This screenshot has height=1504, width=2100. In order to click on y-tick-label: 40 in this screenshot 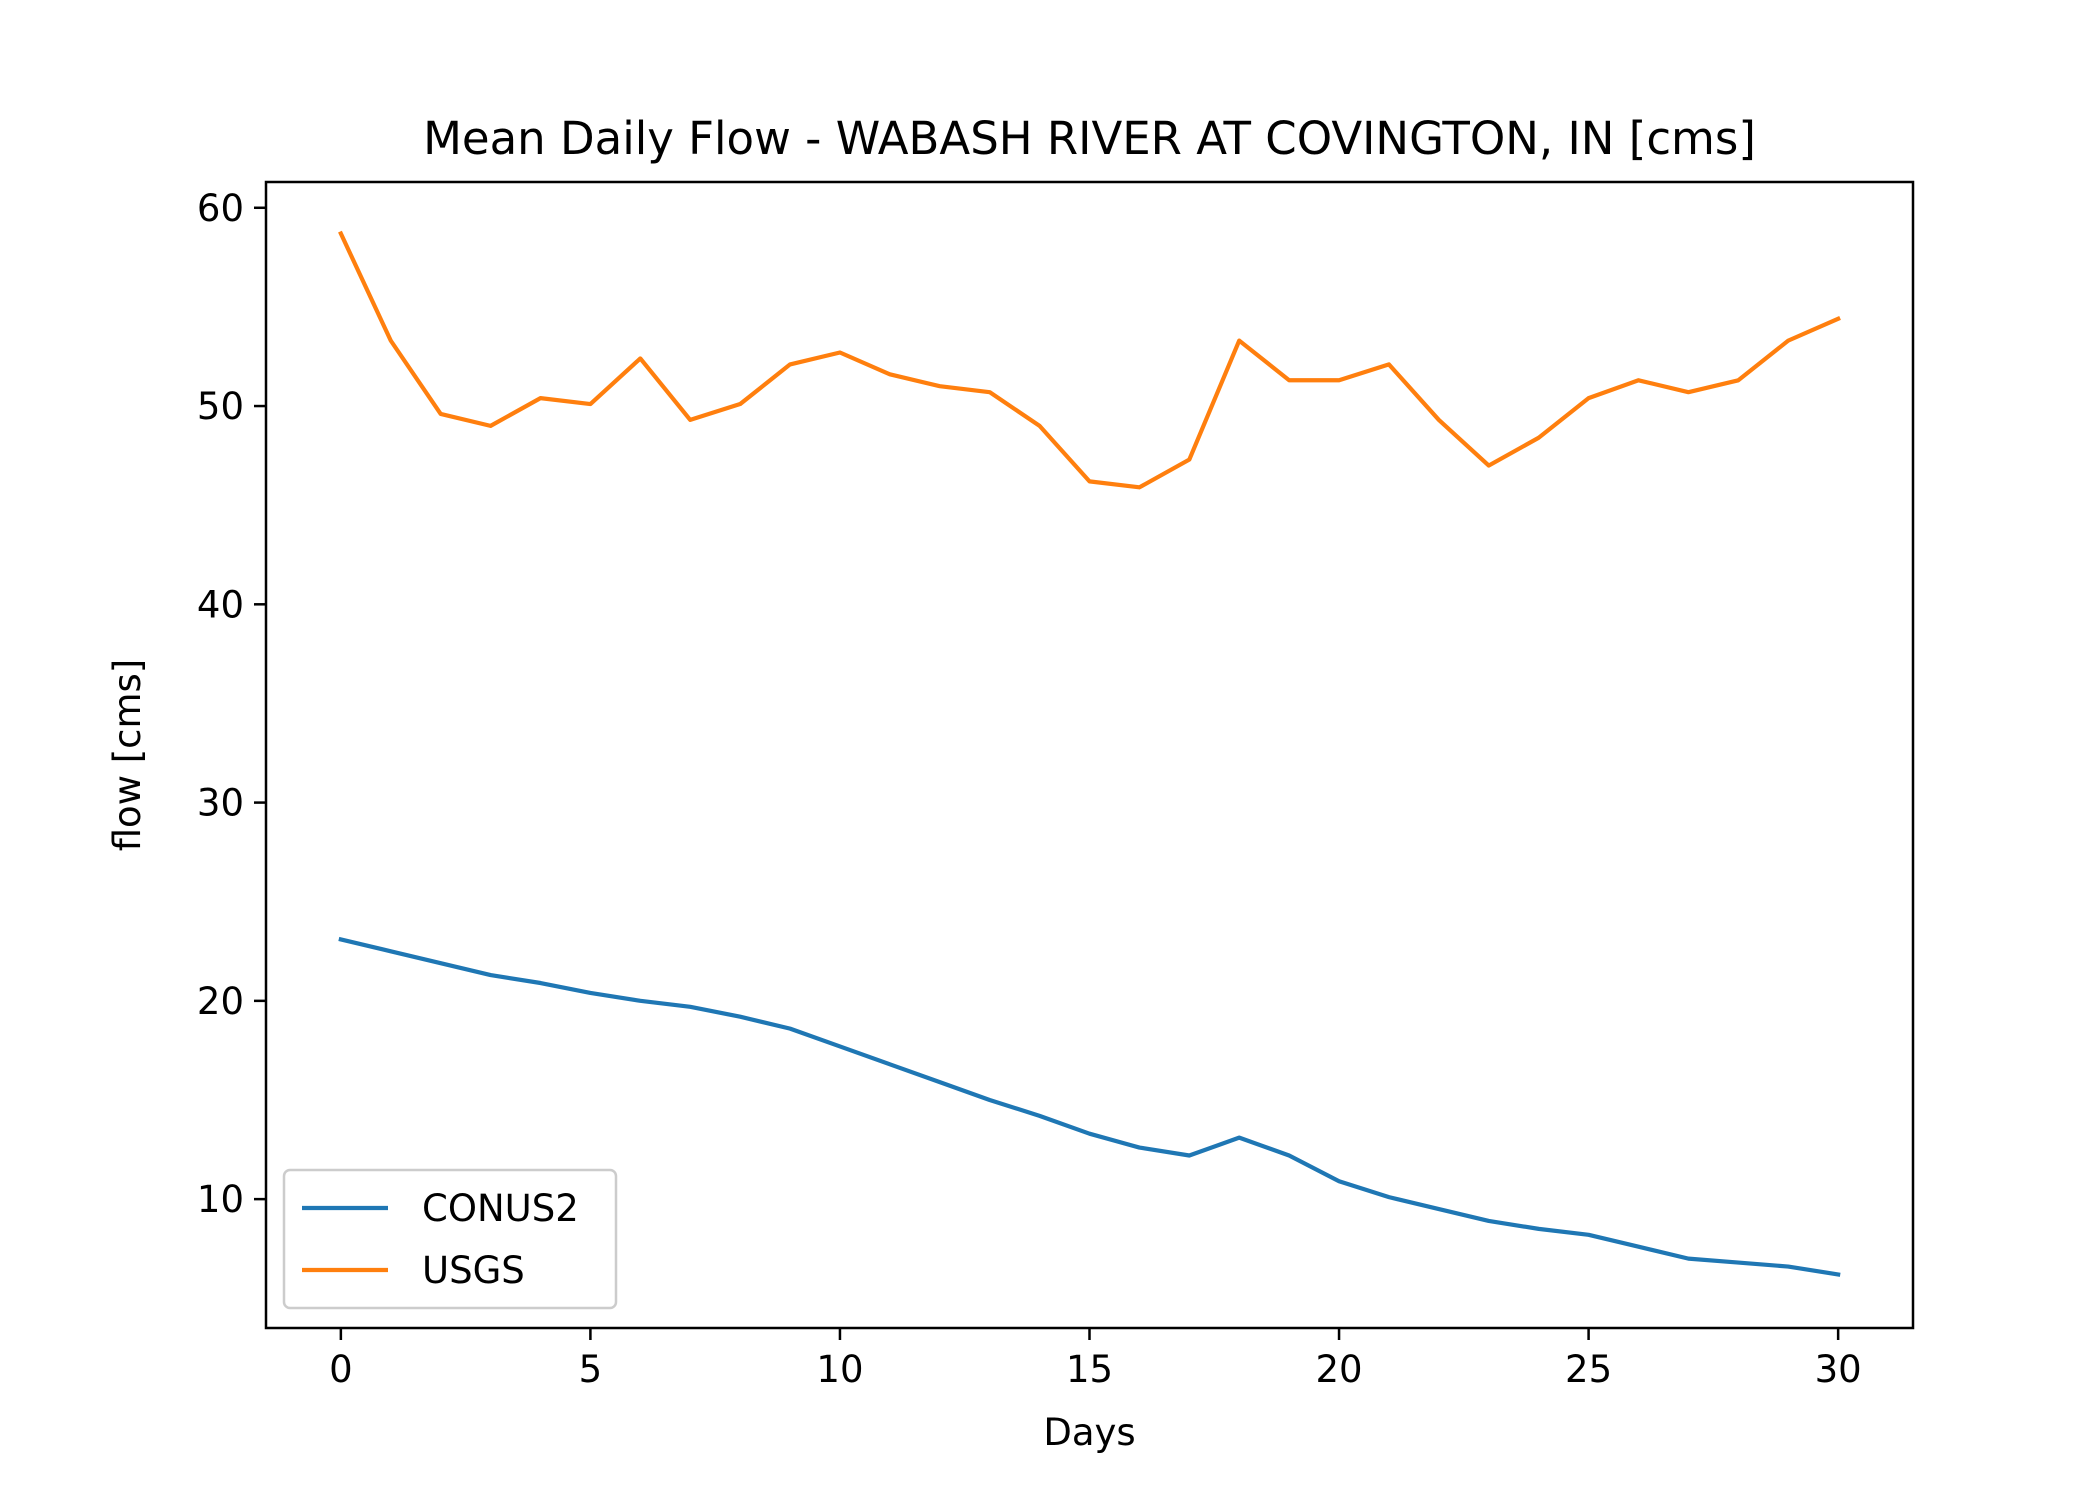, I will do `click(220, 604)`.